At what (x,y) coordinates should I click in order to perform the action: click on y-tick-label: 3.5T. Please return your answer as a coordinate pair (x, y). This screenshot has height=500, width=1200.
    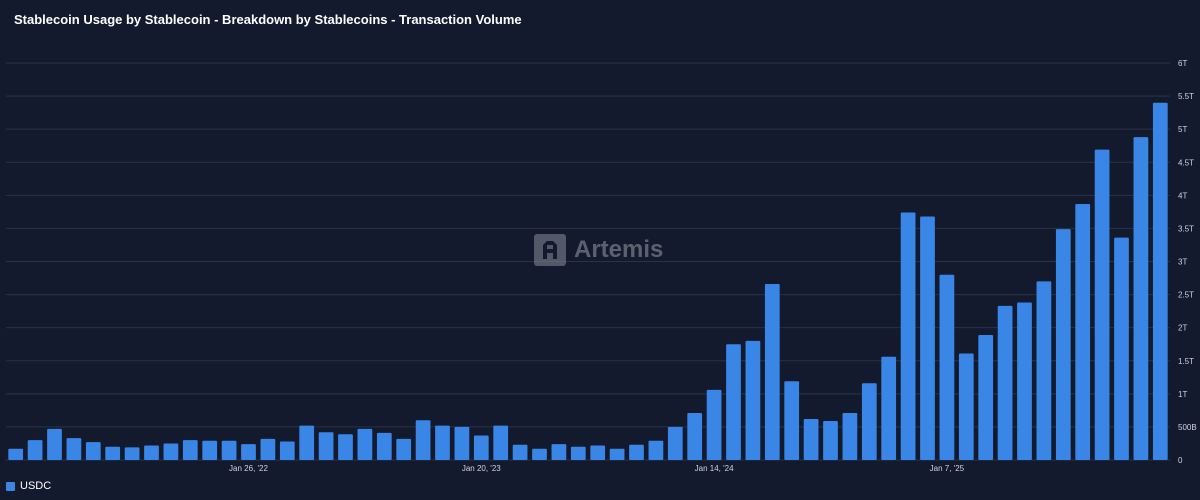
    Looking at the image, I should click on (1186, 228).